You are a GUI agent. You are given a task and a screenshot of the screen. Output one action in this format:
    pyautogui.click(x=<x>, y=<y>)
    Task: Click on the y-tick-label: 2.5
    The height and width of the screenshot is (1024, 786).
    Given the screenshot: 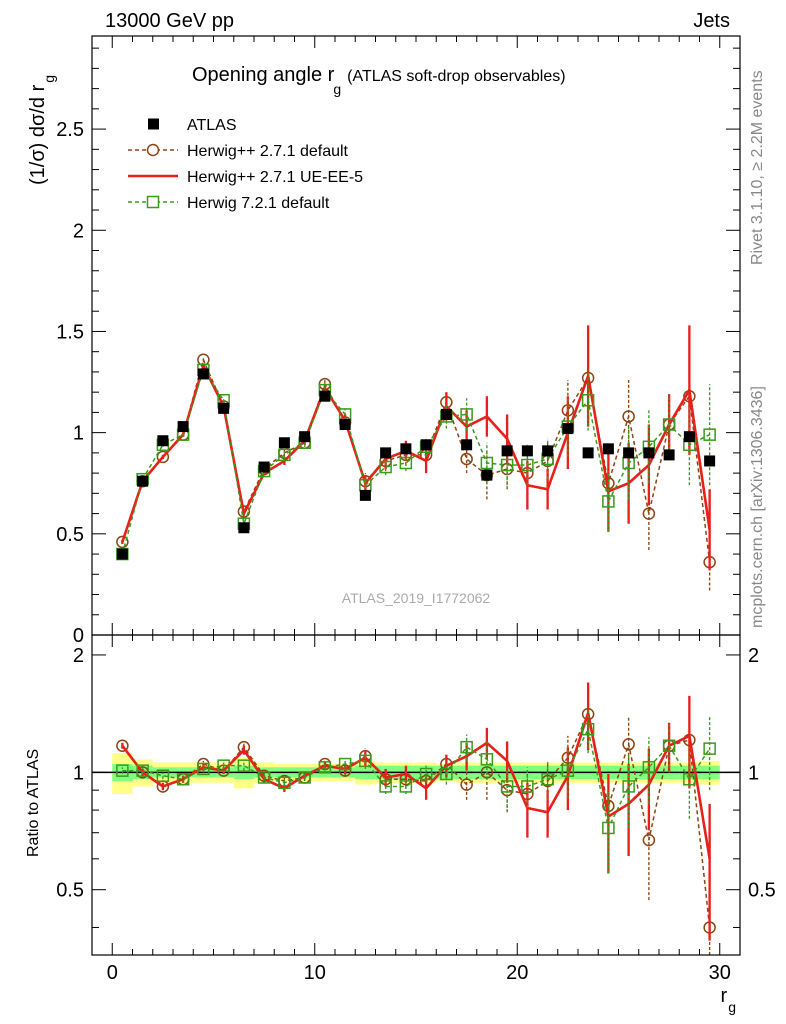 What is the action you would take?
    pyautogui.click(x=70, y=130)
    